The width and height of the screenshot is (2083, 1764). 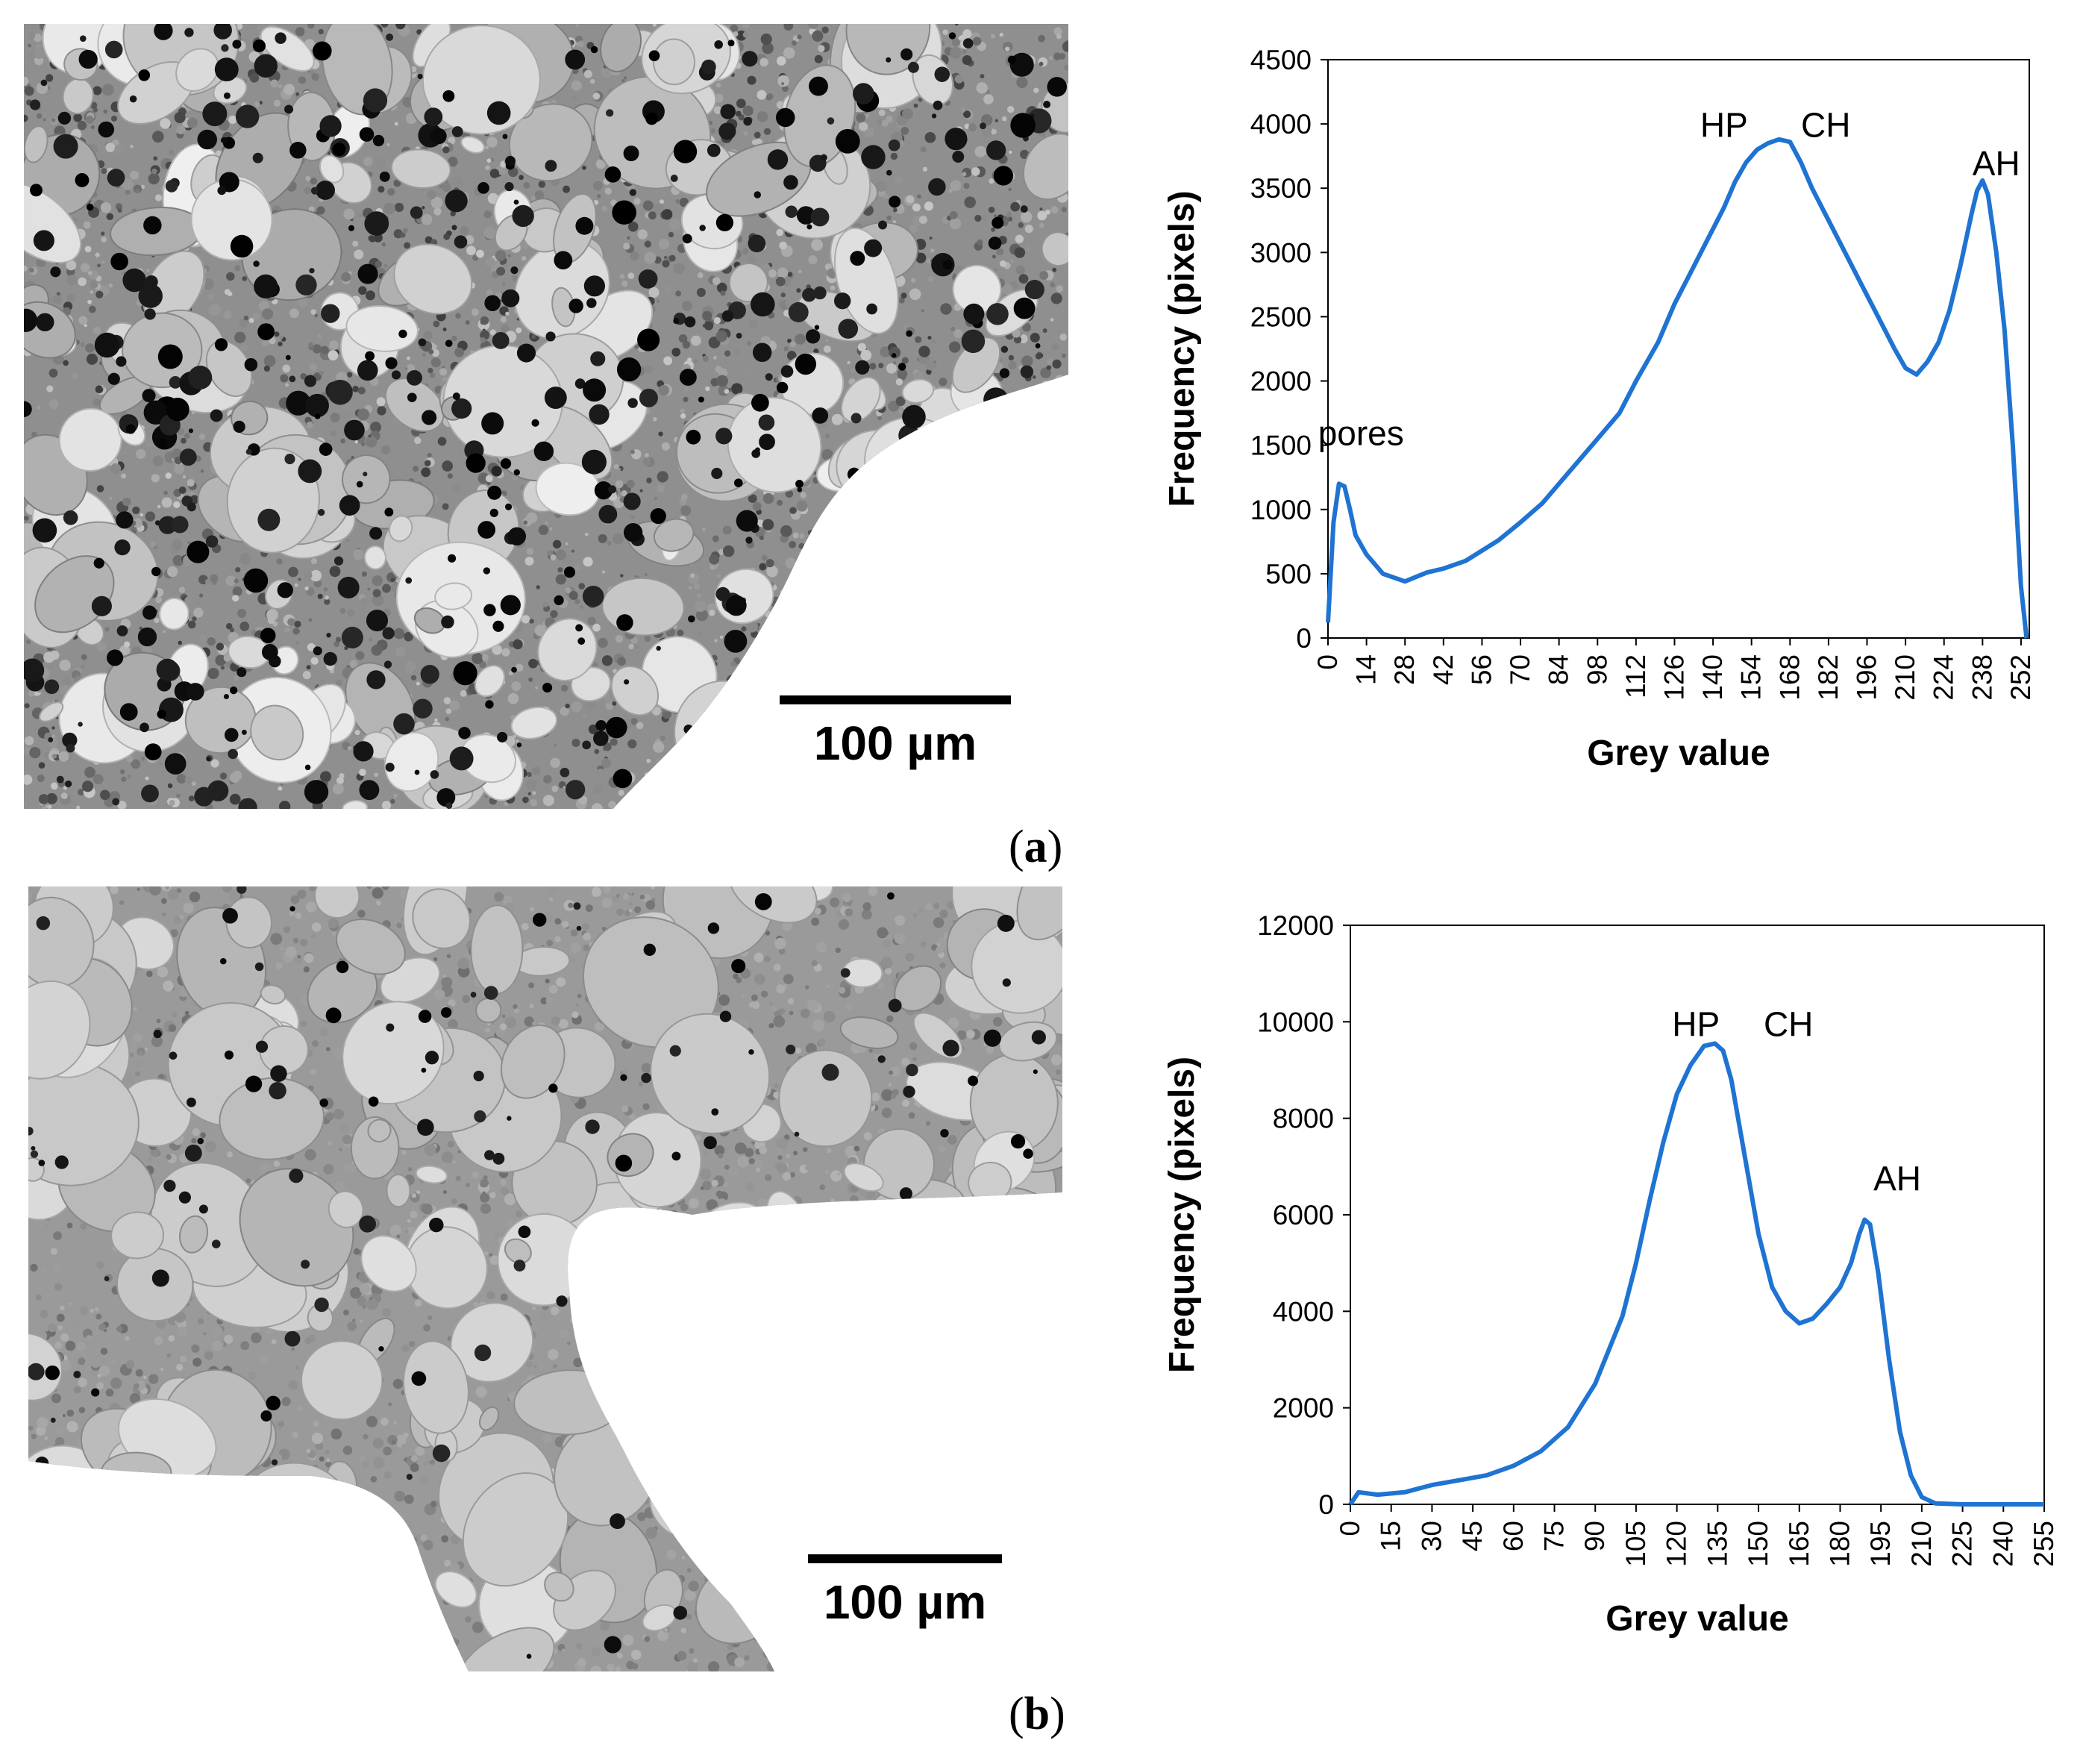 What do you see at coordinates (1677, 1544) in the screenshot?
I see `x-tick-label: 120` at bounding box center [1677, 1544].